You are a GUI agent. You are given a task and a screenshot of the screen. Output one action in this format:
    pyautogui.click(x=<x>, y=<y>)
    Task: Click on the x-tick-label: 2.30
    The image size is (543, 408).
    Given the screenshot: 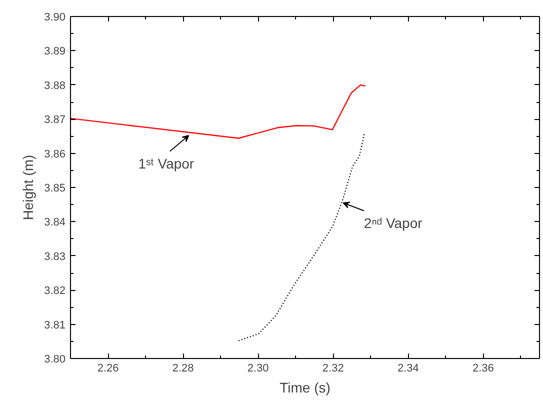 What is the action you would take?
    pyautogui.click(x=258, y=368)
    